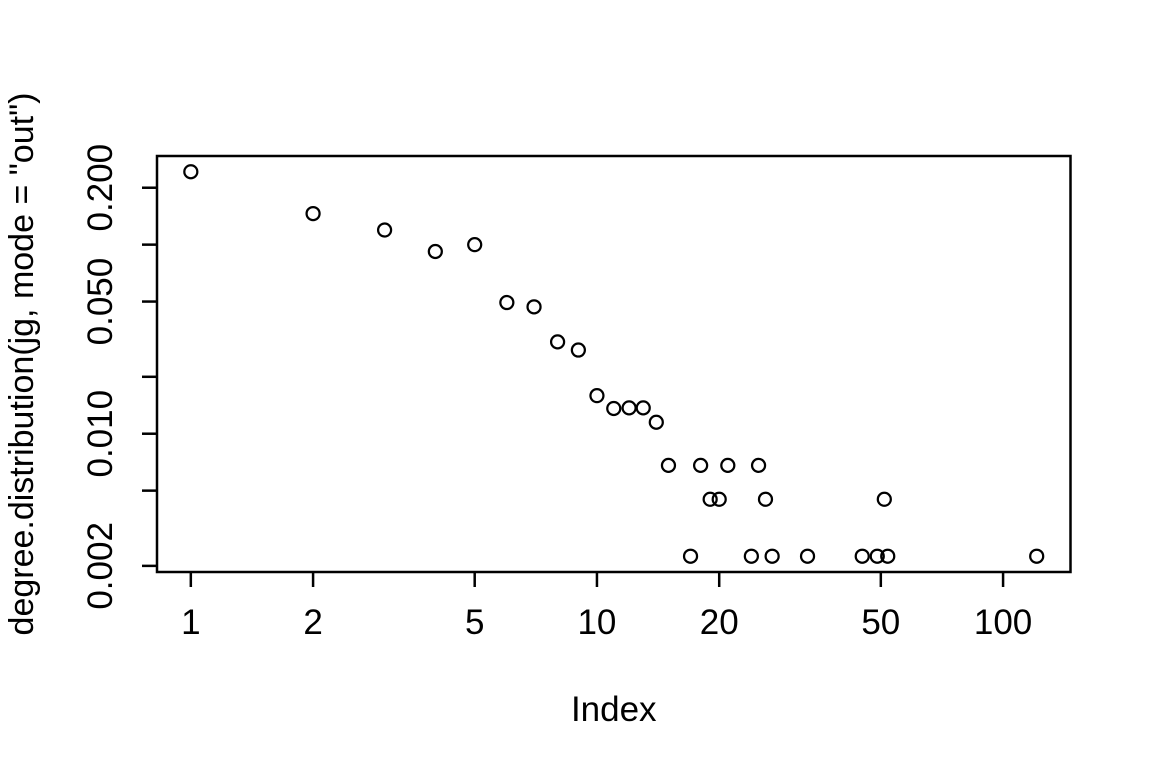  I want to click on y-axis: 0.200 0.050 0.010 0.002, so click(119, 377).